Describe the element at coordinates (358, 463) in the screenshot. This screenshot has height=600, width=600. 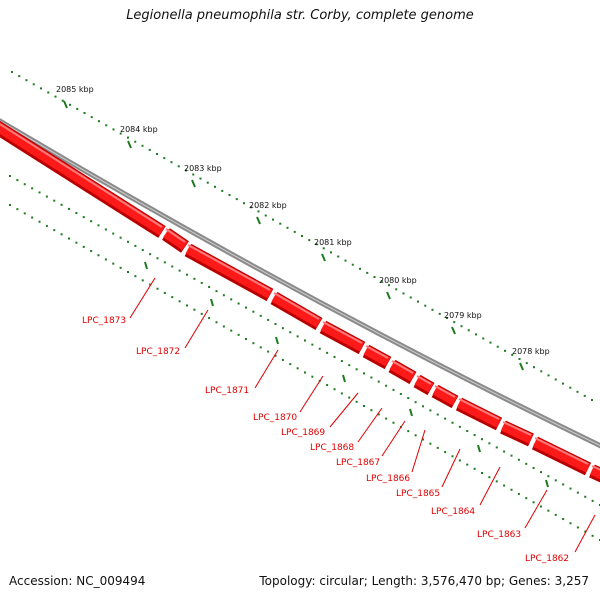
I see `gene-label: LPC_1867` at that location.